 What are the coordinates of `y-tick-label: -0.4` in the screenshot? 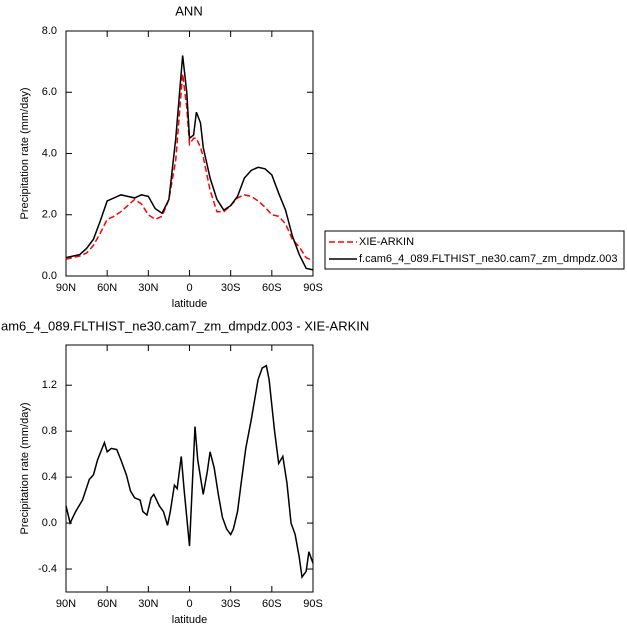 It's located at (47, 569).